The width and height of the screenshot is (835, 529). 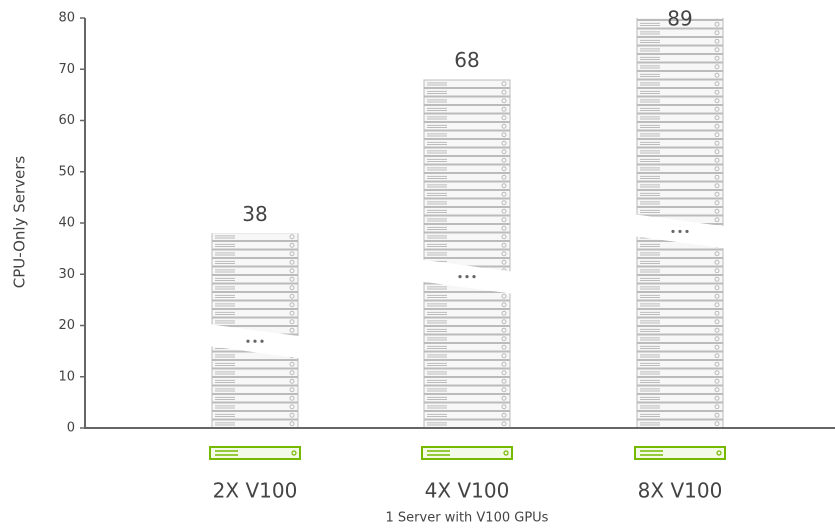 What do you see at coordinates (66, 18) in the screenshot?
I see `y-tick-label: 80` at bounding box center [66, 18].